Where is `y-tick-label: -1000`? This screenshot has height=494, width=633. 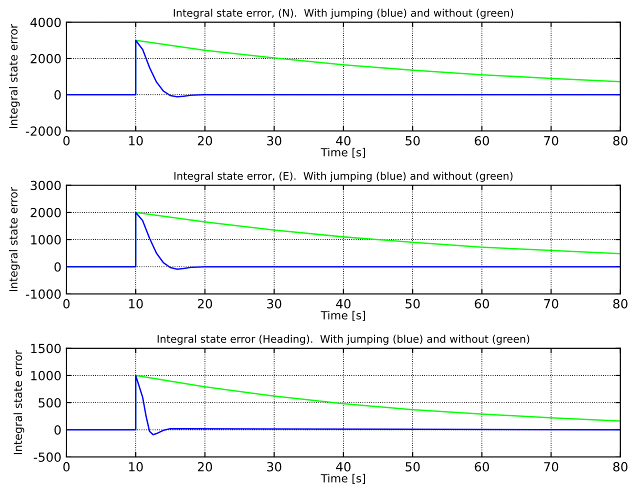 y-tick-label: -1000 is located at coordinates (43, 294).